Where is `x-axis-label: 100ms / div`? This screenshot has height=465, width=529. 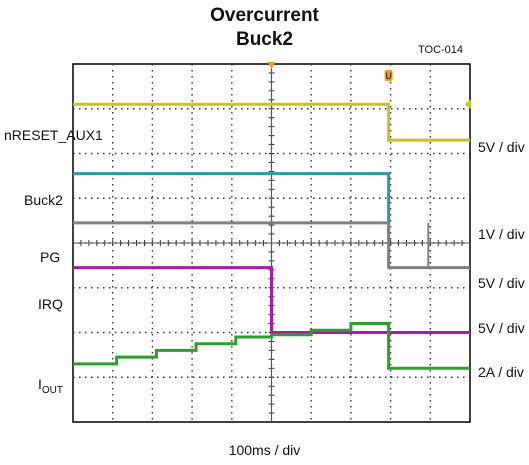 x-axis-label: 100ms / div is located at coordinates (264, 450).